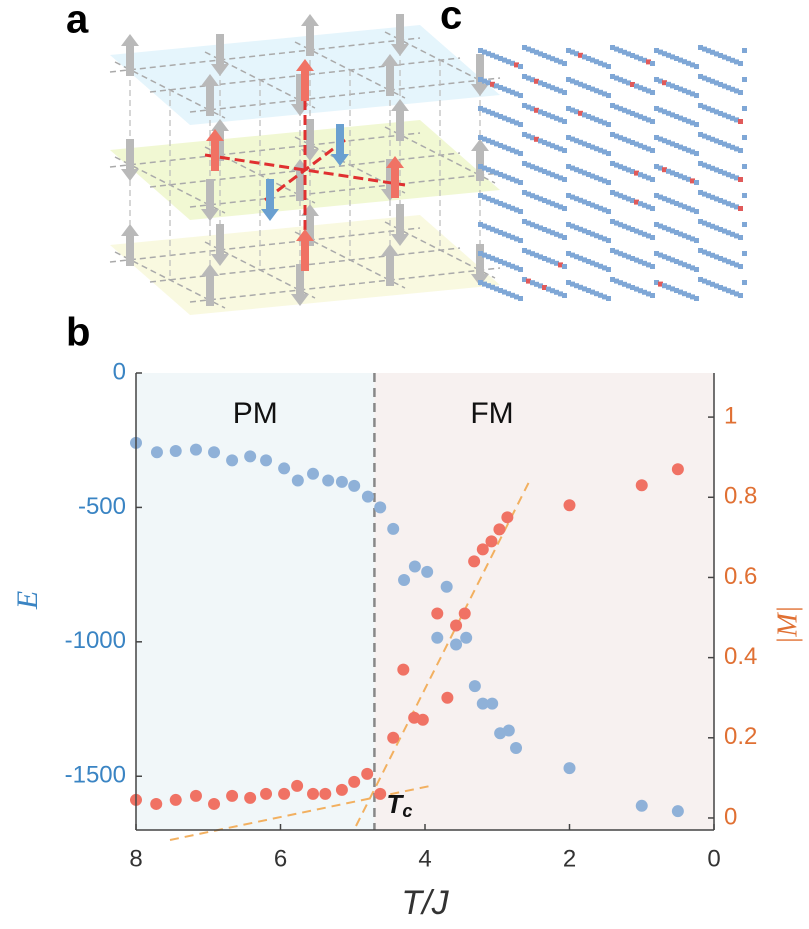  What do you see at coordinates (612, 173) in the screenshot?
I see `spin-configuration` at bounding box center [612, 173].